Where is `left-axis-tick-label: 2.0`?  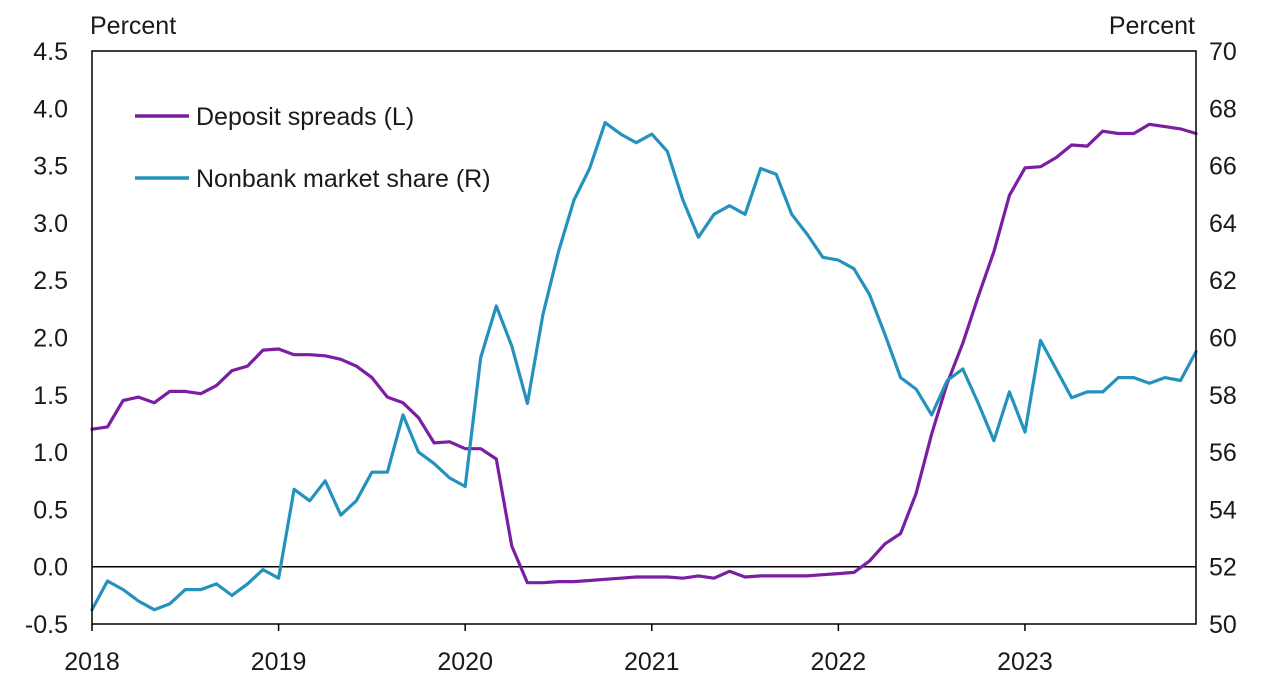 left-axis-tick-label: 2.0 is located at coordinates (50, 339).